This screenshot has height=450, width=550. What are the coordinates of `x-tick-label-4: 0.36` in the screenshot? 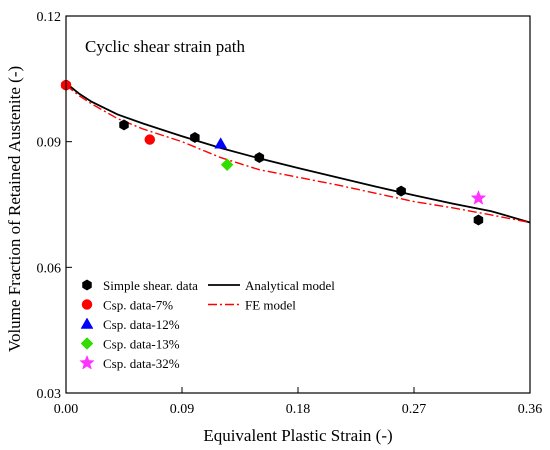 It's located at (530, 409).